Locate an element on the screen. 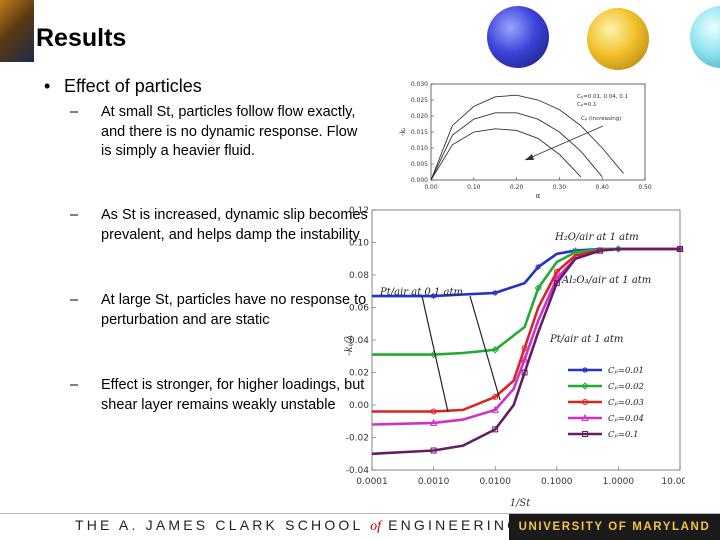  y-tick-label: 0.015 is located at coordinates (419, 132).